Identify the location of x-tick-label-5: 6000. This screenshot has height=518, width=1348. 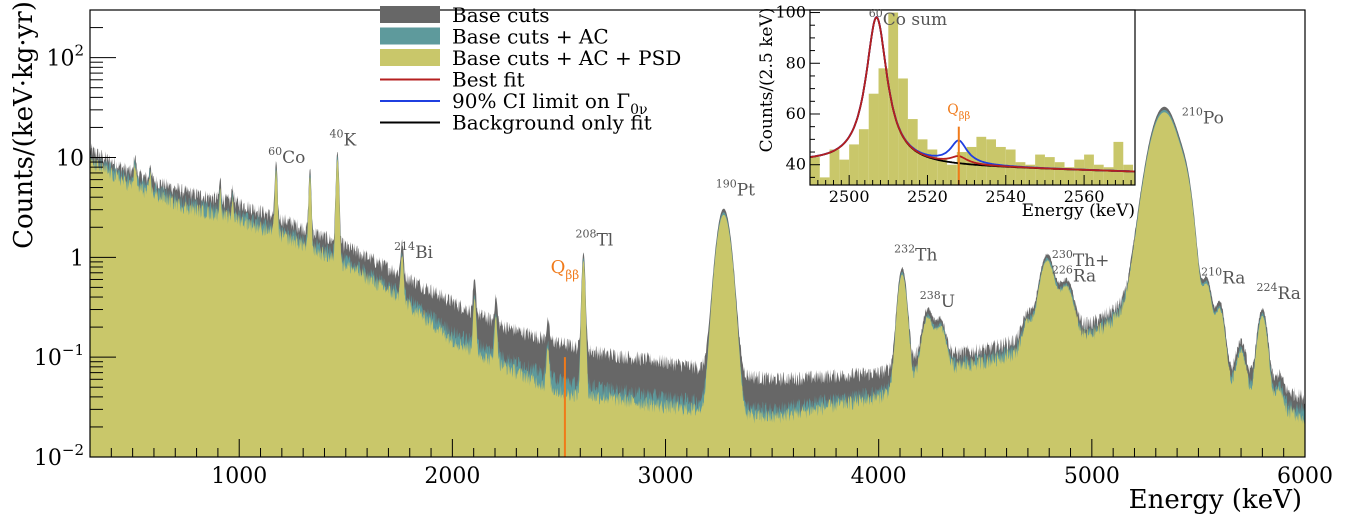
(1305, 476).